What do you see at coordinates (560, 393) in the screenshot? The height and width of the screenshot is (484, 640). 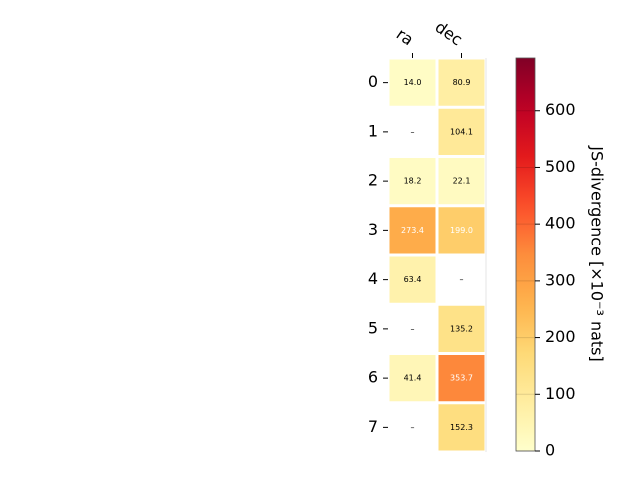 I see `colorbar-tick-label: 100` at bounding box center [560, 393].